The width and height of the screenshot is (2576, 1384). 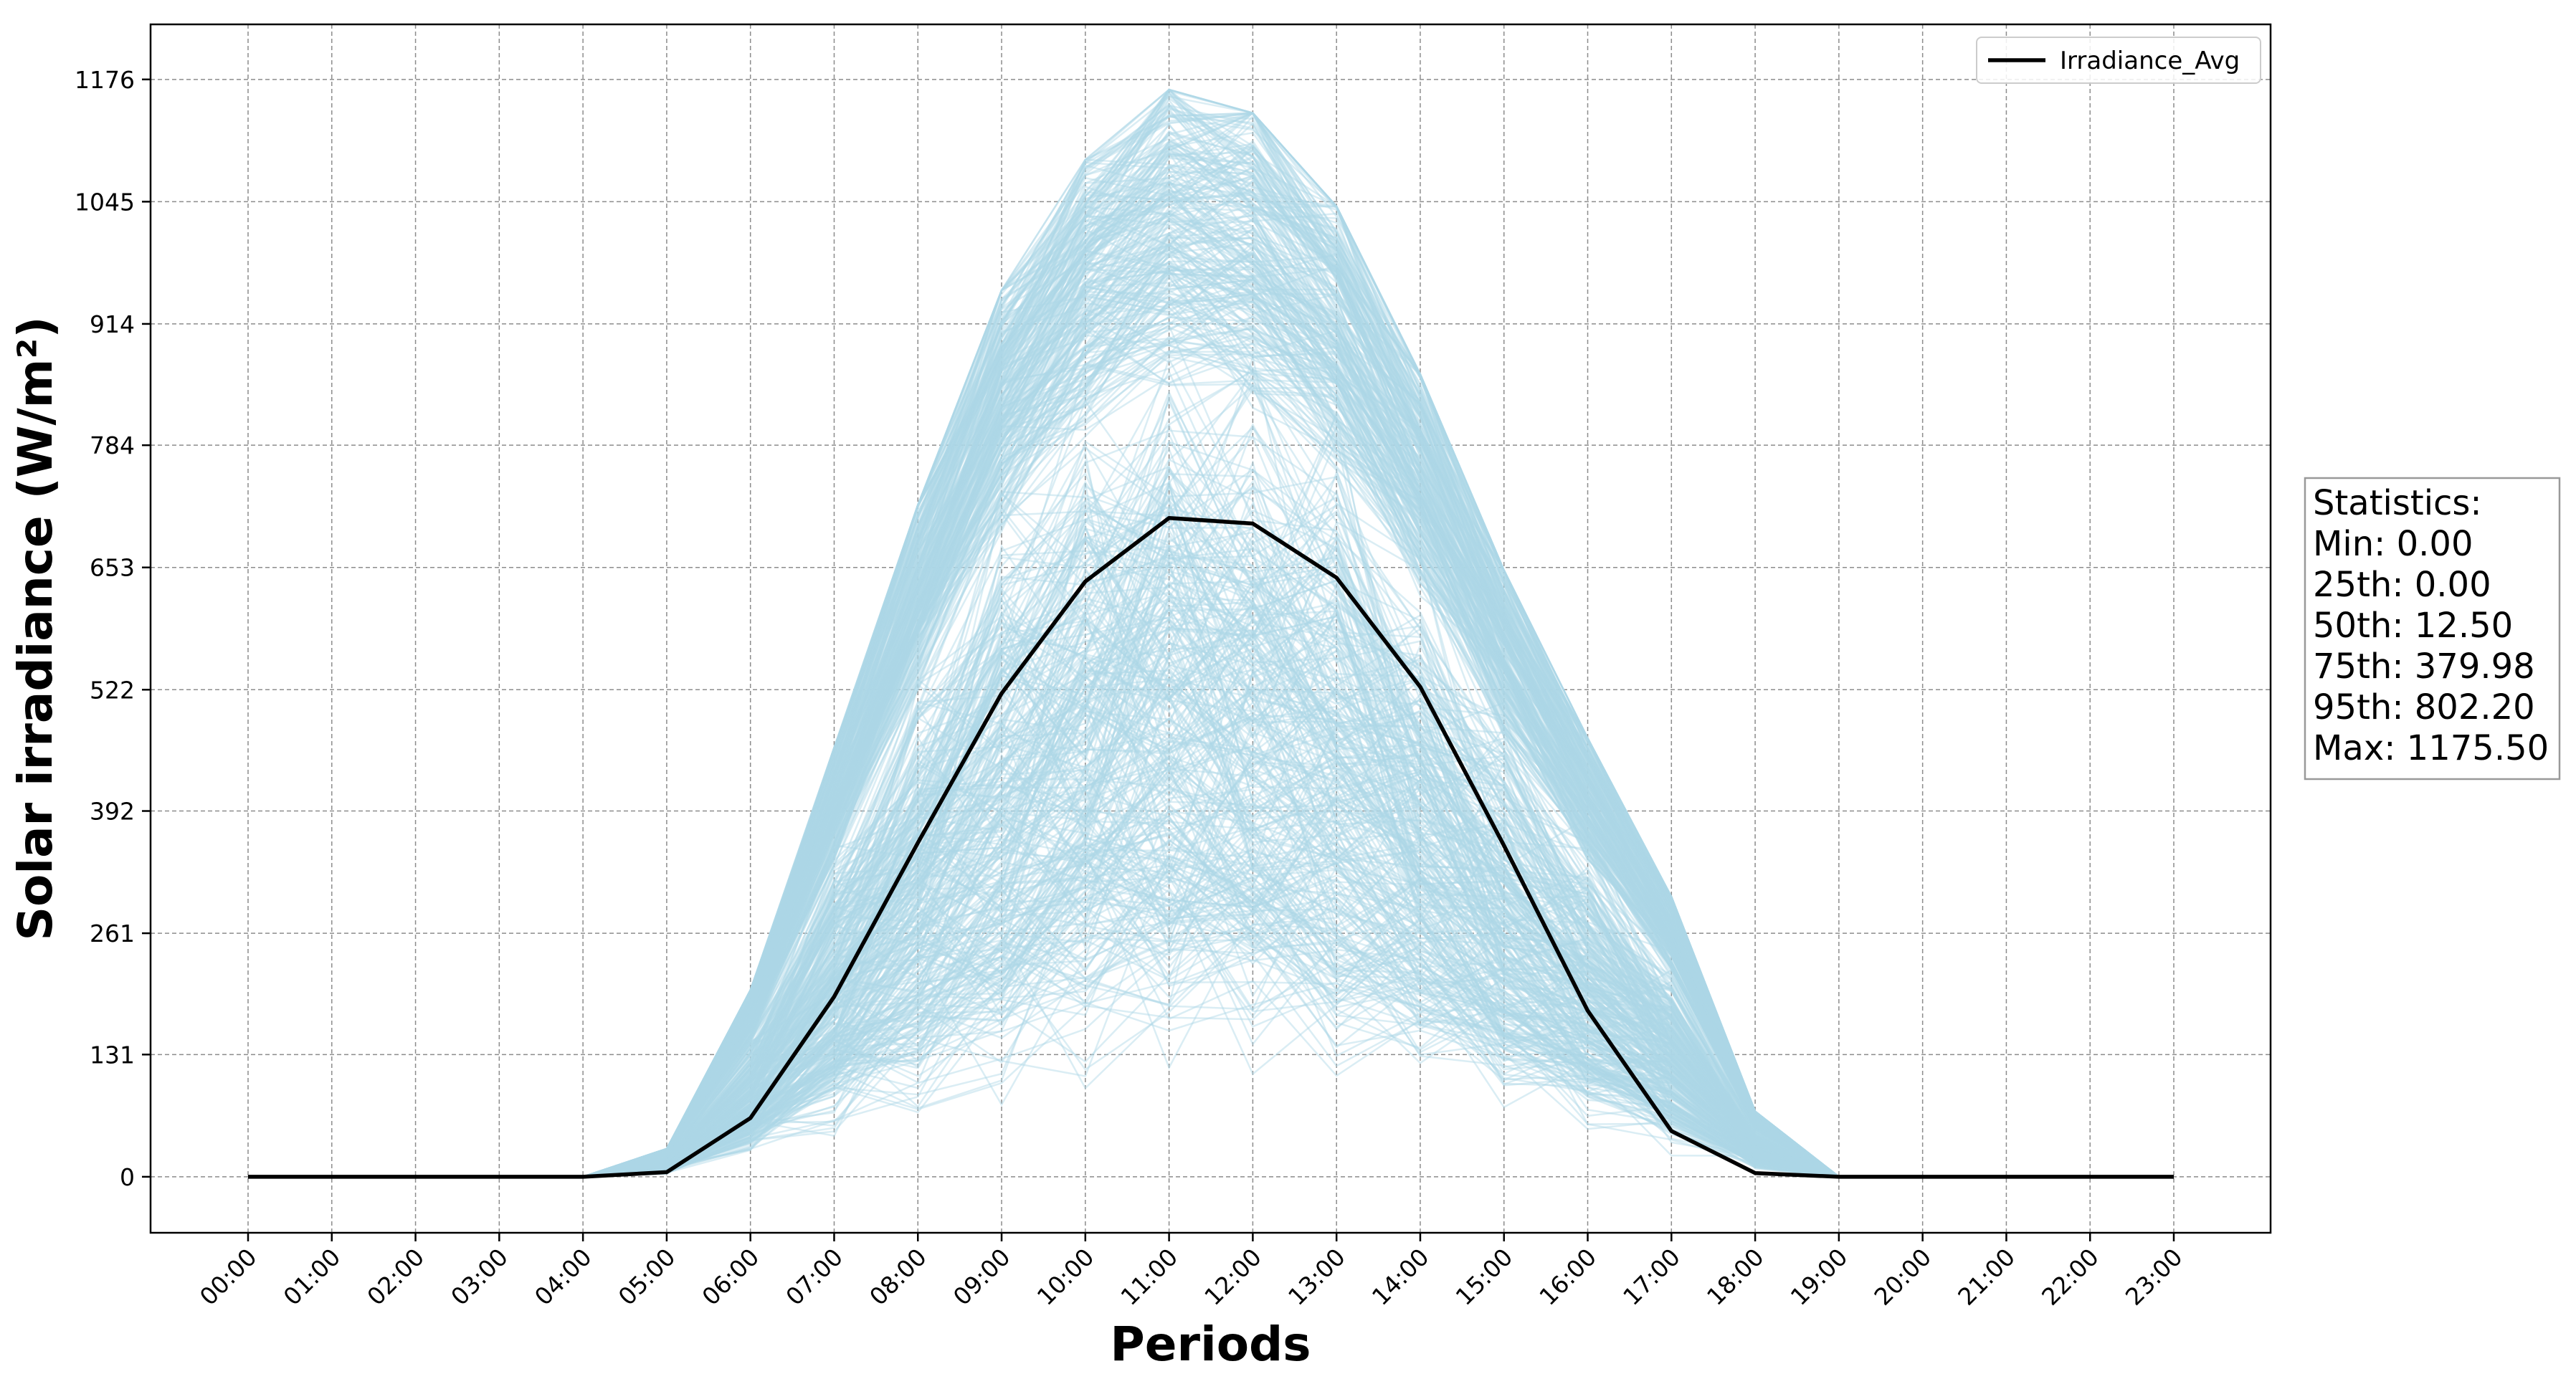 What do you see at coordinates (1819, 1277) in the screenshot?
I see `x-tick-label: 19:00` at bounding box center [1819, 1277].